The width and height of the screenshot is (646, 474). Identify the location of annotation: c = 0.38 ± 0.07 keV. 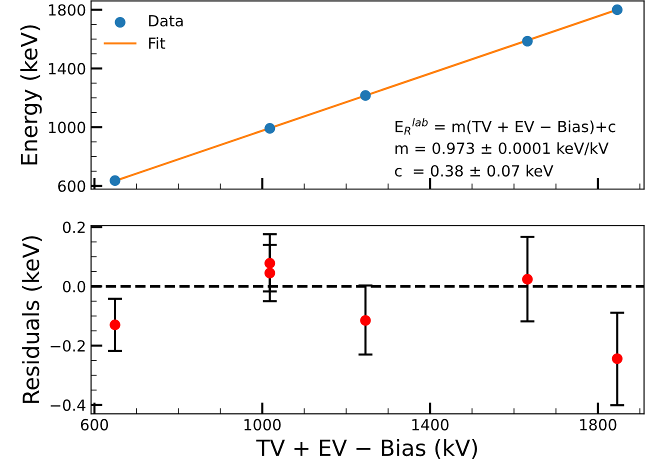
(474, 170).